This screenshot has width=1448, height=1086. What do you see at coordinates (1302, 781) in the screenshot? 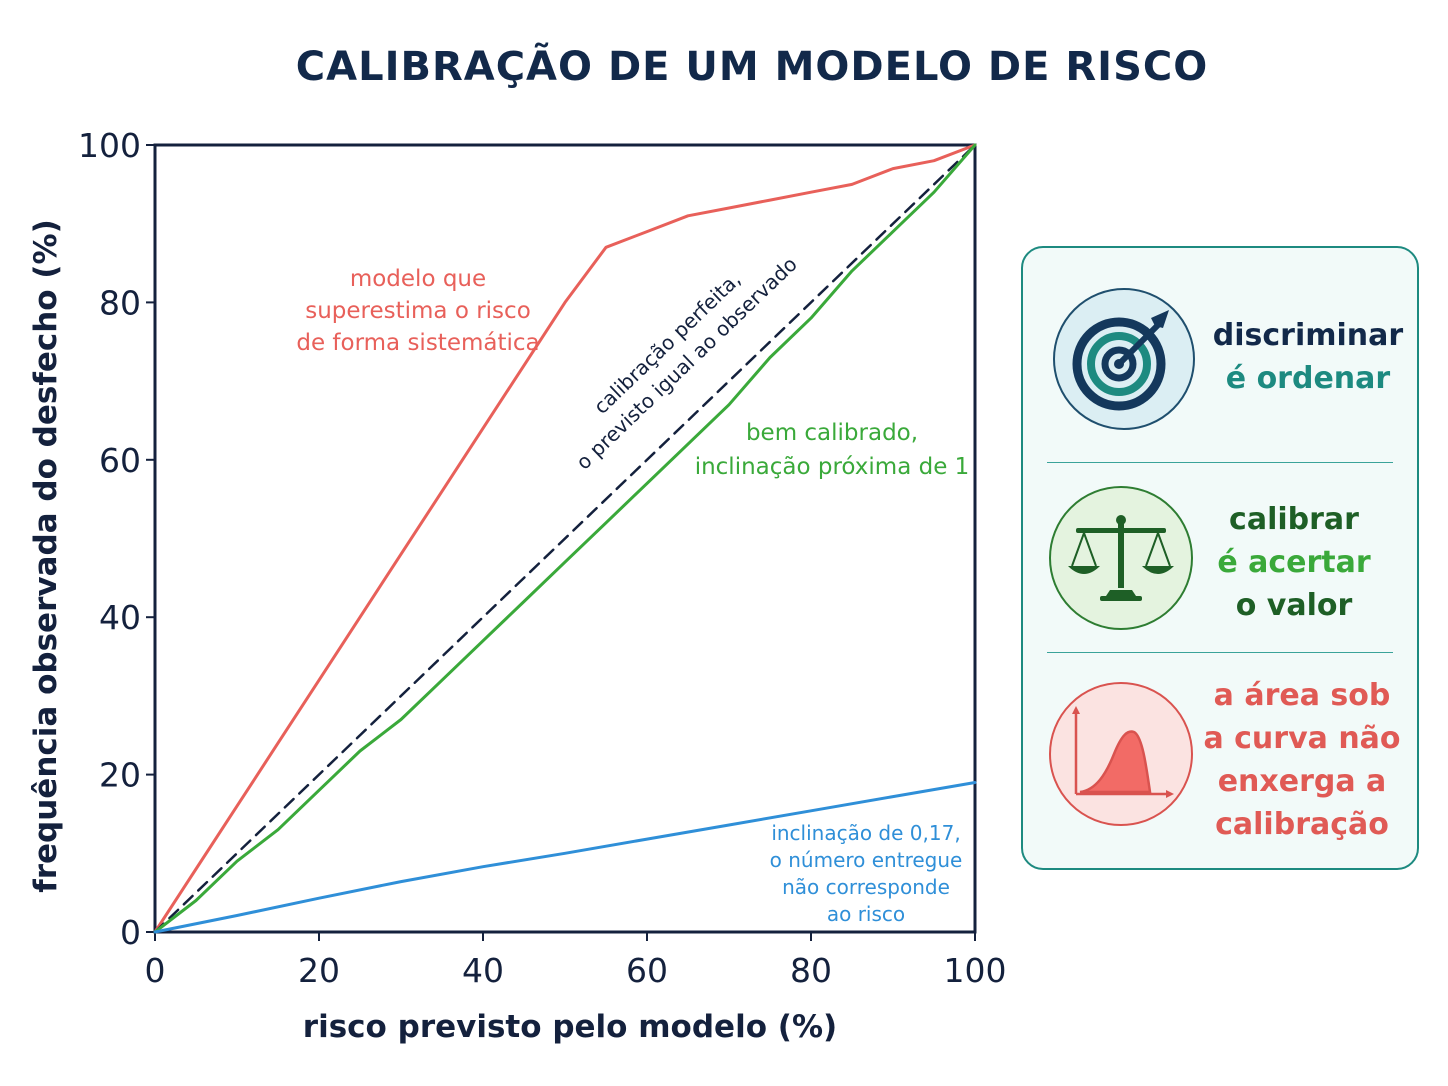
I see `panel-line: enxerga a` at bounding box center [1302, 781].